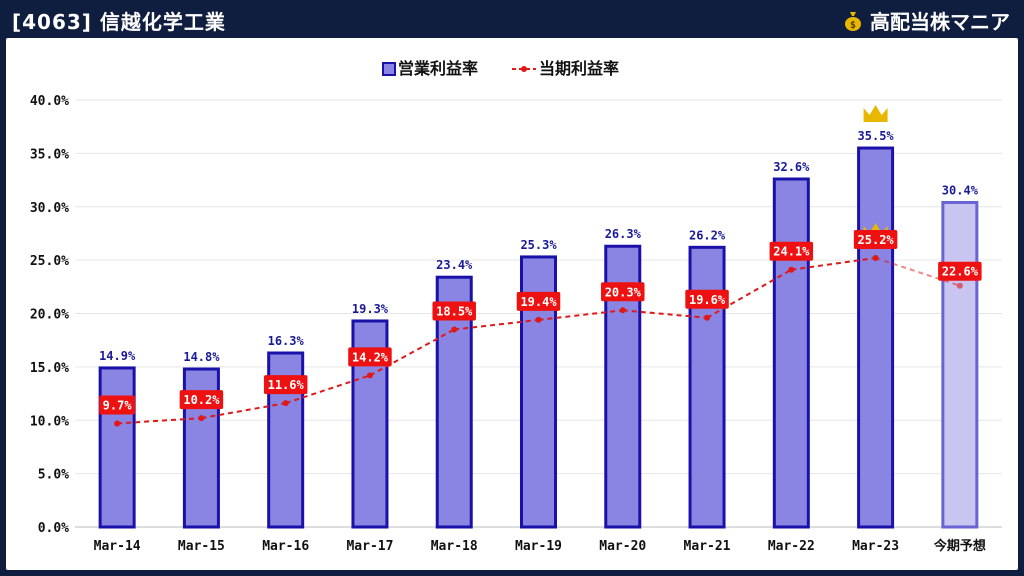 The height and width of the screenshot is (576, 1024). What do you see at coordinates (454, 546) in the screenshot?
I see `x-tick-label: Mar-18` at bounding box center [454, 546].